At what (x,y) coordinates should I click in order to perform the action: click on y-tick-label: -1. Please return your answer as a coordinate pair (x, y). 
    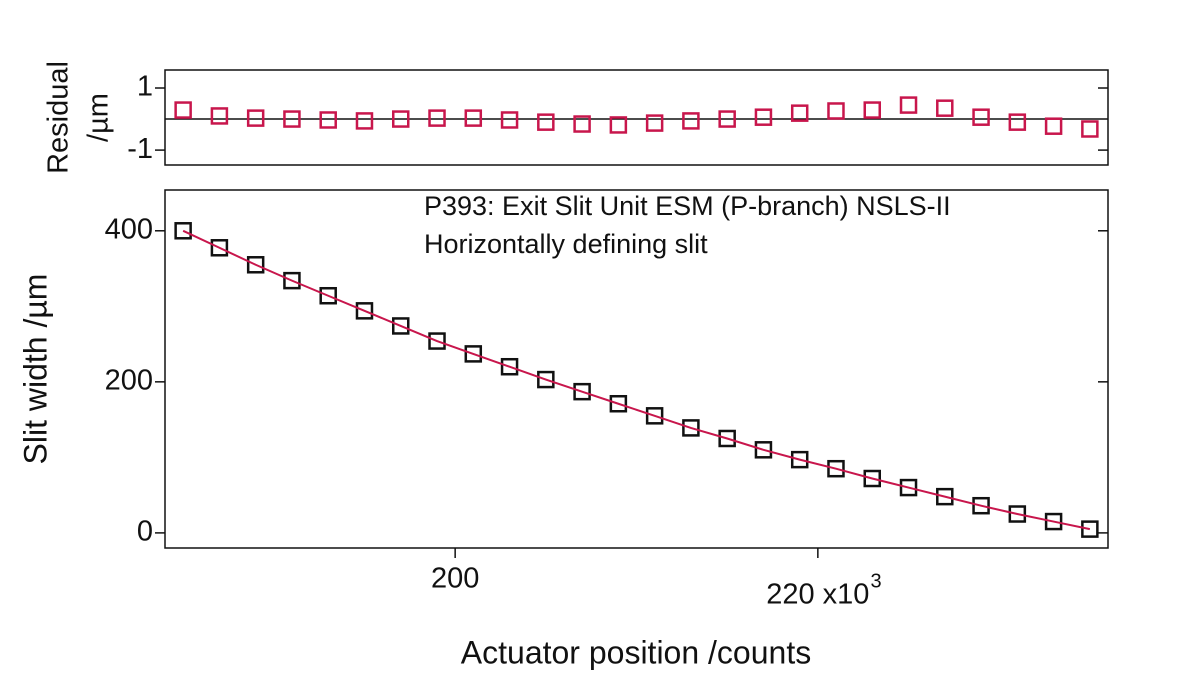
    Looking at the image, I should click on (140, 149).